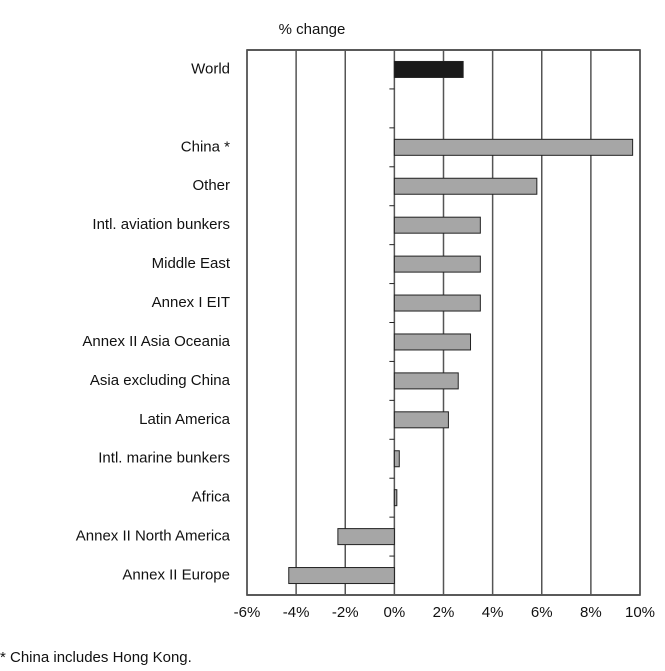  What do you see at coordinates (296, 612) in the screenshot?
I see `x-tick-label: -4%` at bounding box center [296, 612].